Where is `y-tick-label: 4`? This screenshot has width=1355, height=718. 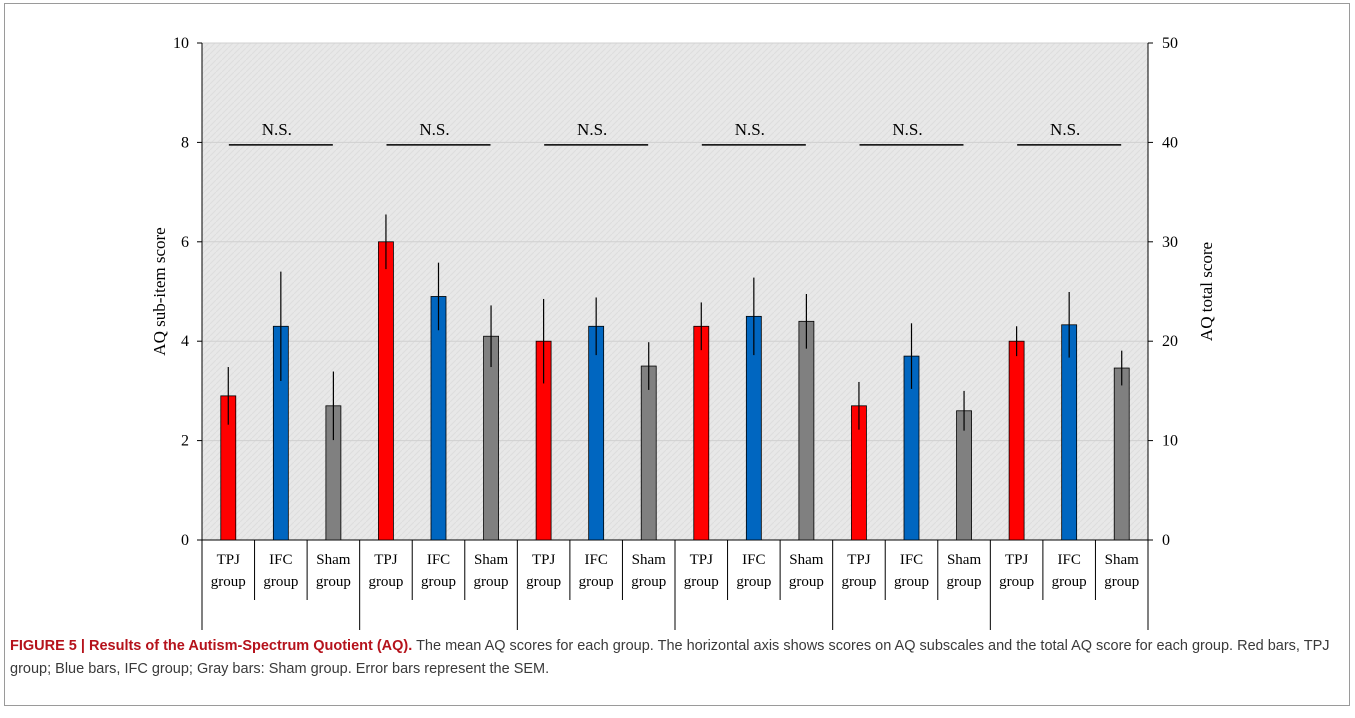
y-tick-label: 4 is located at coordinates (185, 341).